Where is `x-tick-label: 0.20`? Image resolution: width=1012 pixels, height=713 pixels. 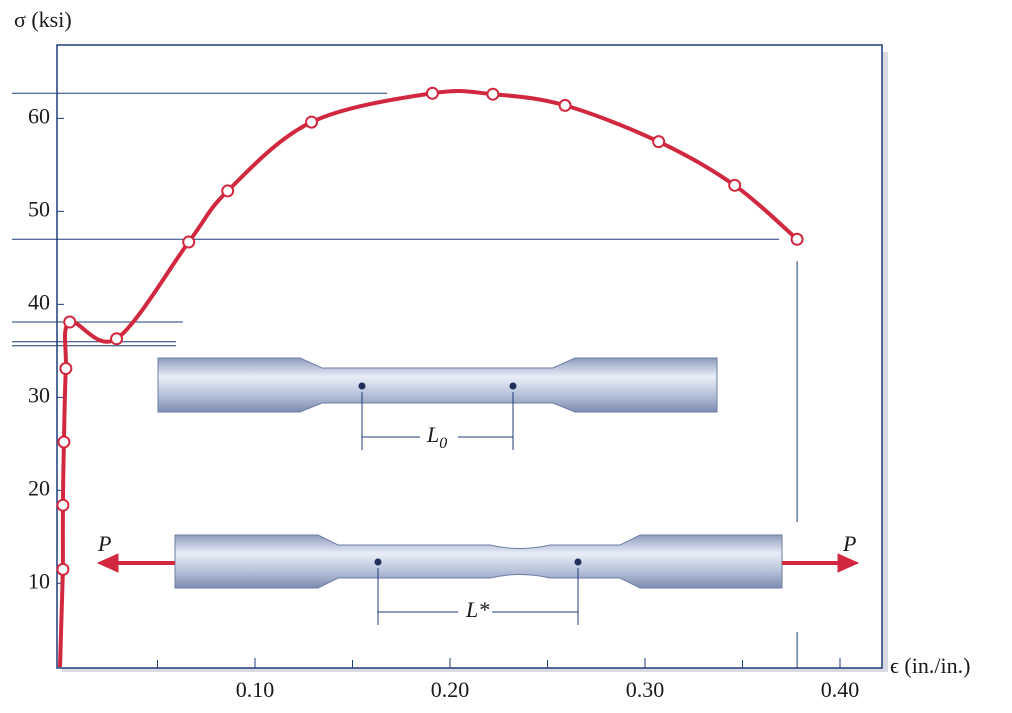 x-tick-label: 0.20 is located at coordinates (450, 689).